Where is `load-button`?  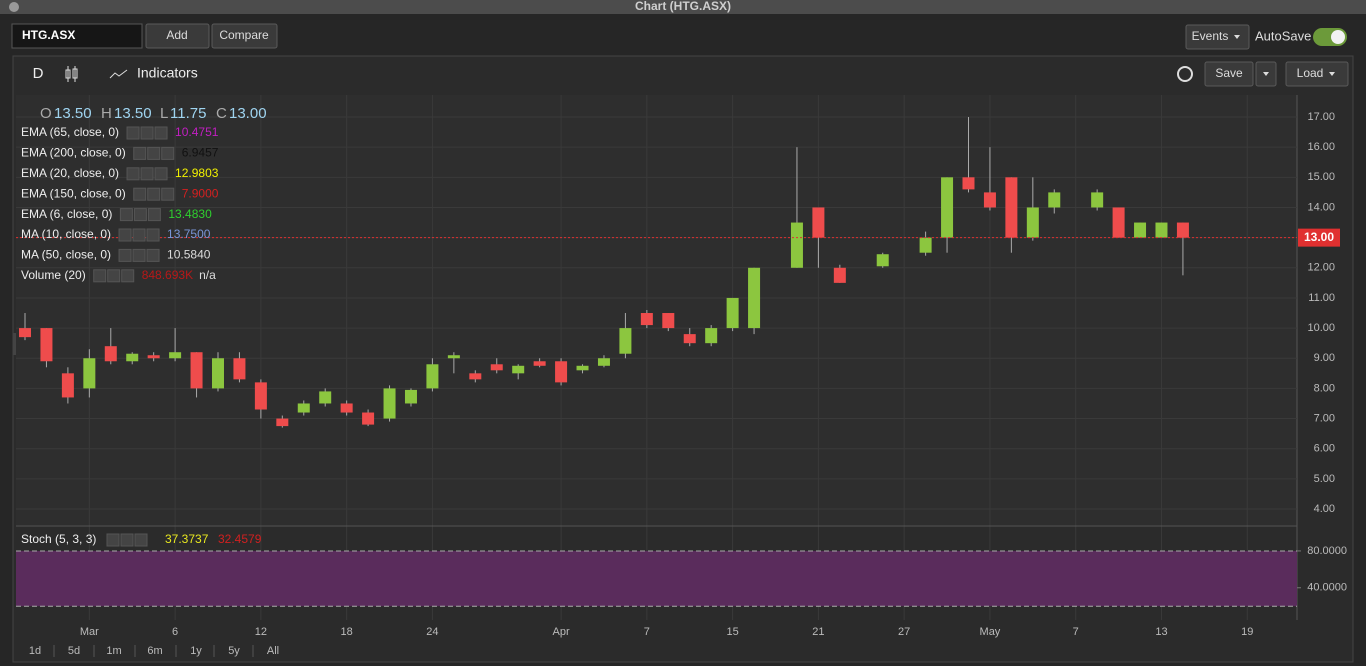
load-button is located at coordinates (1317, 74).